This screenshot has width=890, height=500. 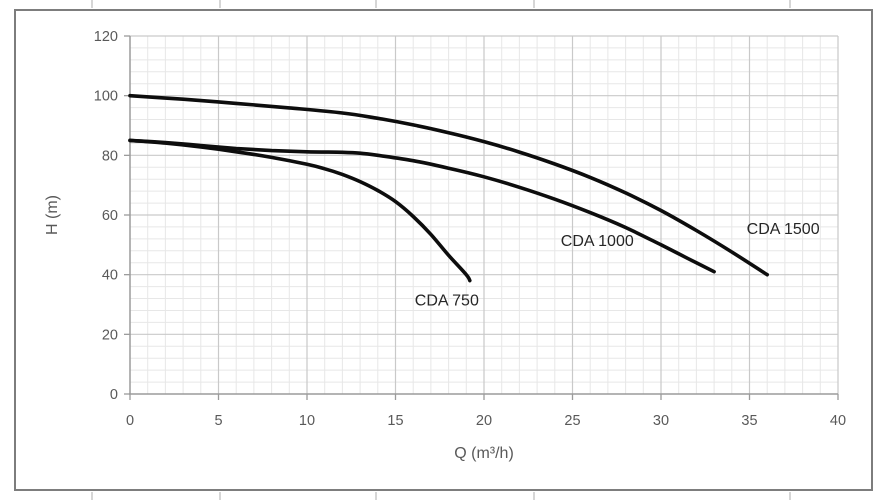 What do you see at coordinates (749, 421) in the screenshot?
I see `x-tick-label: 35` at bounding box center [749, 421].